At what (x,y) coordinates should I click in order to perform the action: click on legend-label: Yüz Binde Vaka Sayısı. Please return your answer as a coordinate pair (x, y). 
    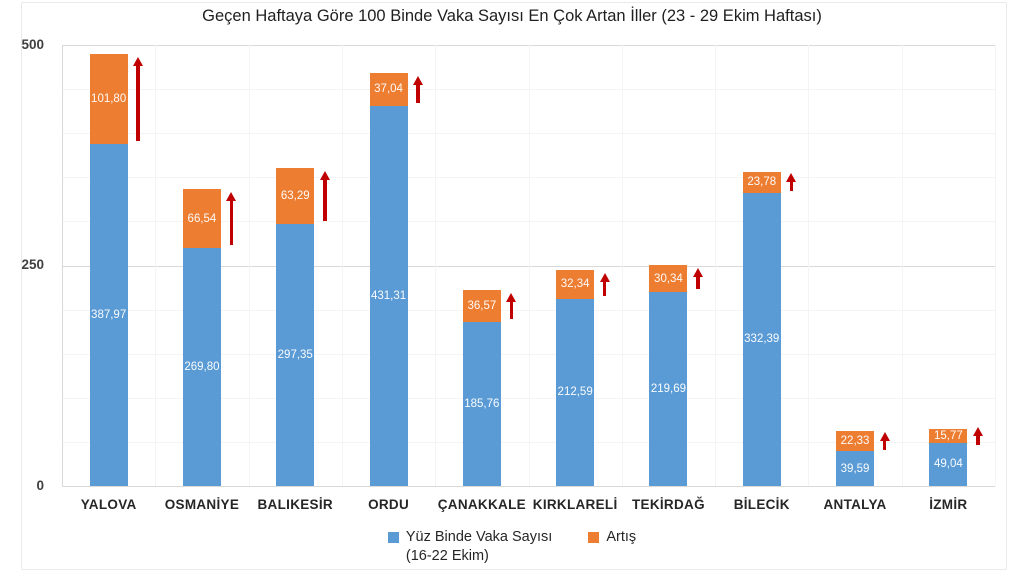
    Looking at the image, I should click on (479, 537).